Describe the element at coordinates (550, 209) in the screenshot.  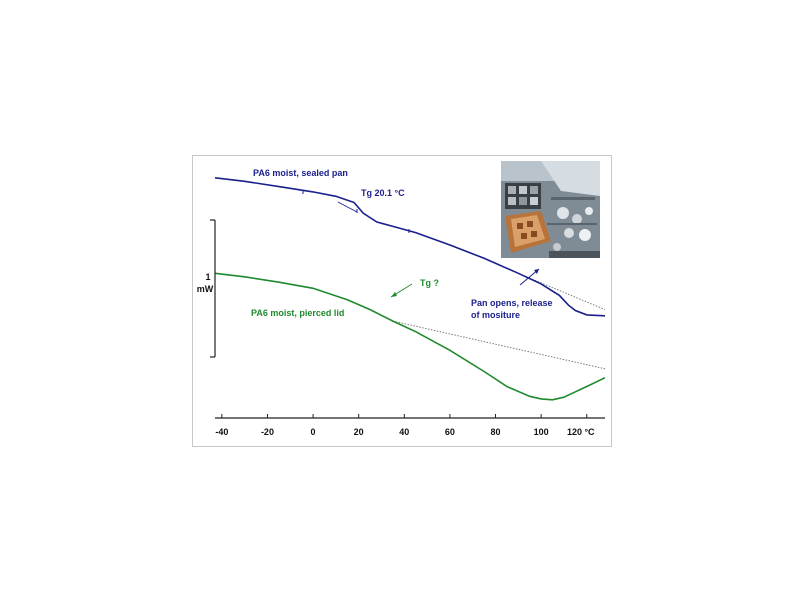
I see `laboratory-robot-photo` at that location.